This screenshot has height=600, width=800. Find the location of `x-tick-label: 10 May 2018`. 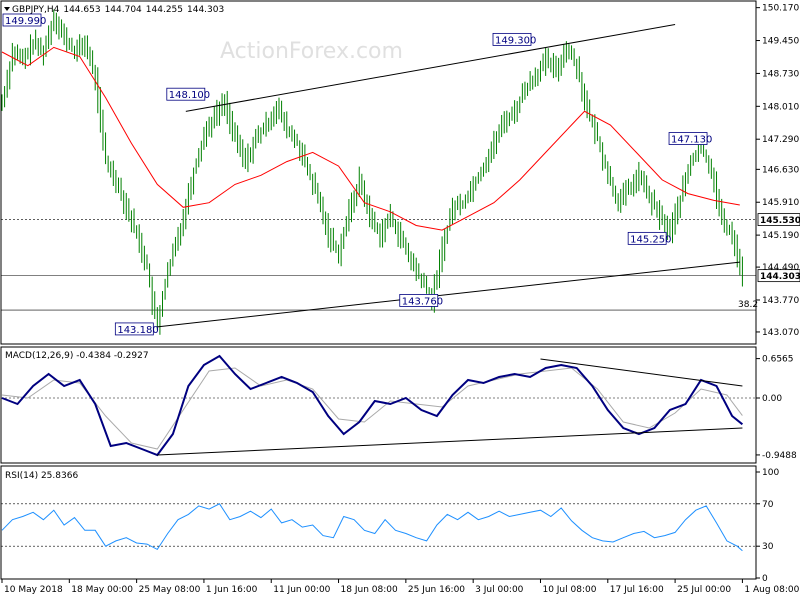

x-tick-label: 10 May 2018 is located at coordinates (33, 590).